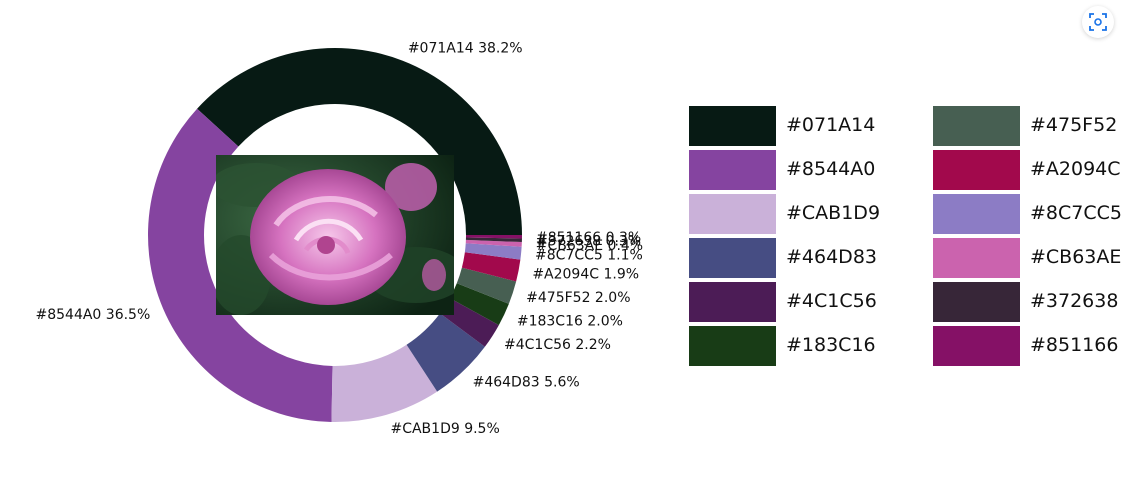  Describe the element at coordinates (1075, 169) in the screenshot. I see `legend-label: #A2094C` at that location.